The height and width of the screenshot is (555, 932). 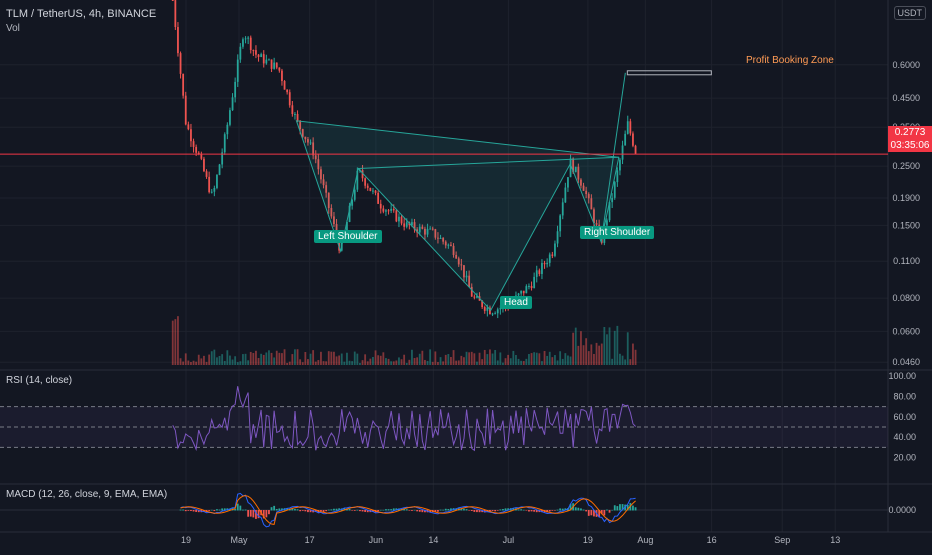 What do you see at coordinates (376, 540) in the screenshot?
I see `time-tick-label: Jun` at bounding box center [376, 540].